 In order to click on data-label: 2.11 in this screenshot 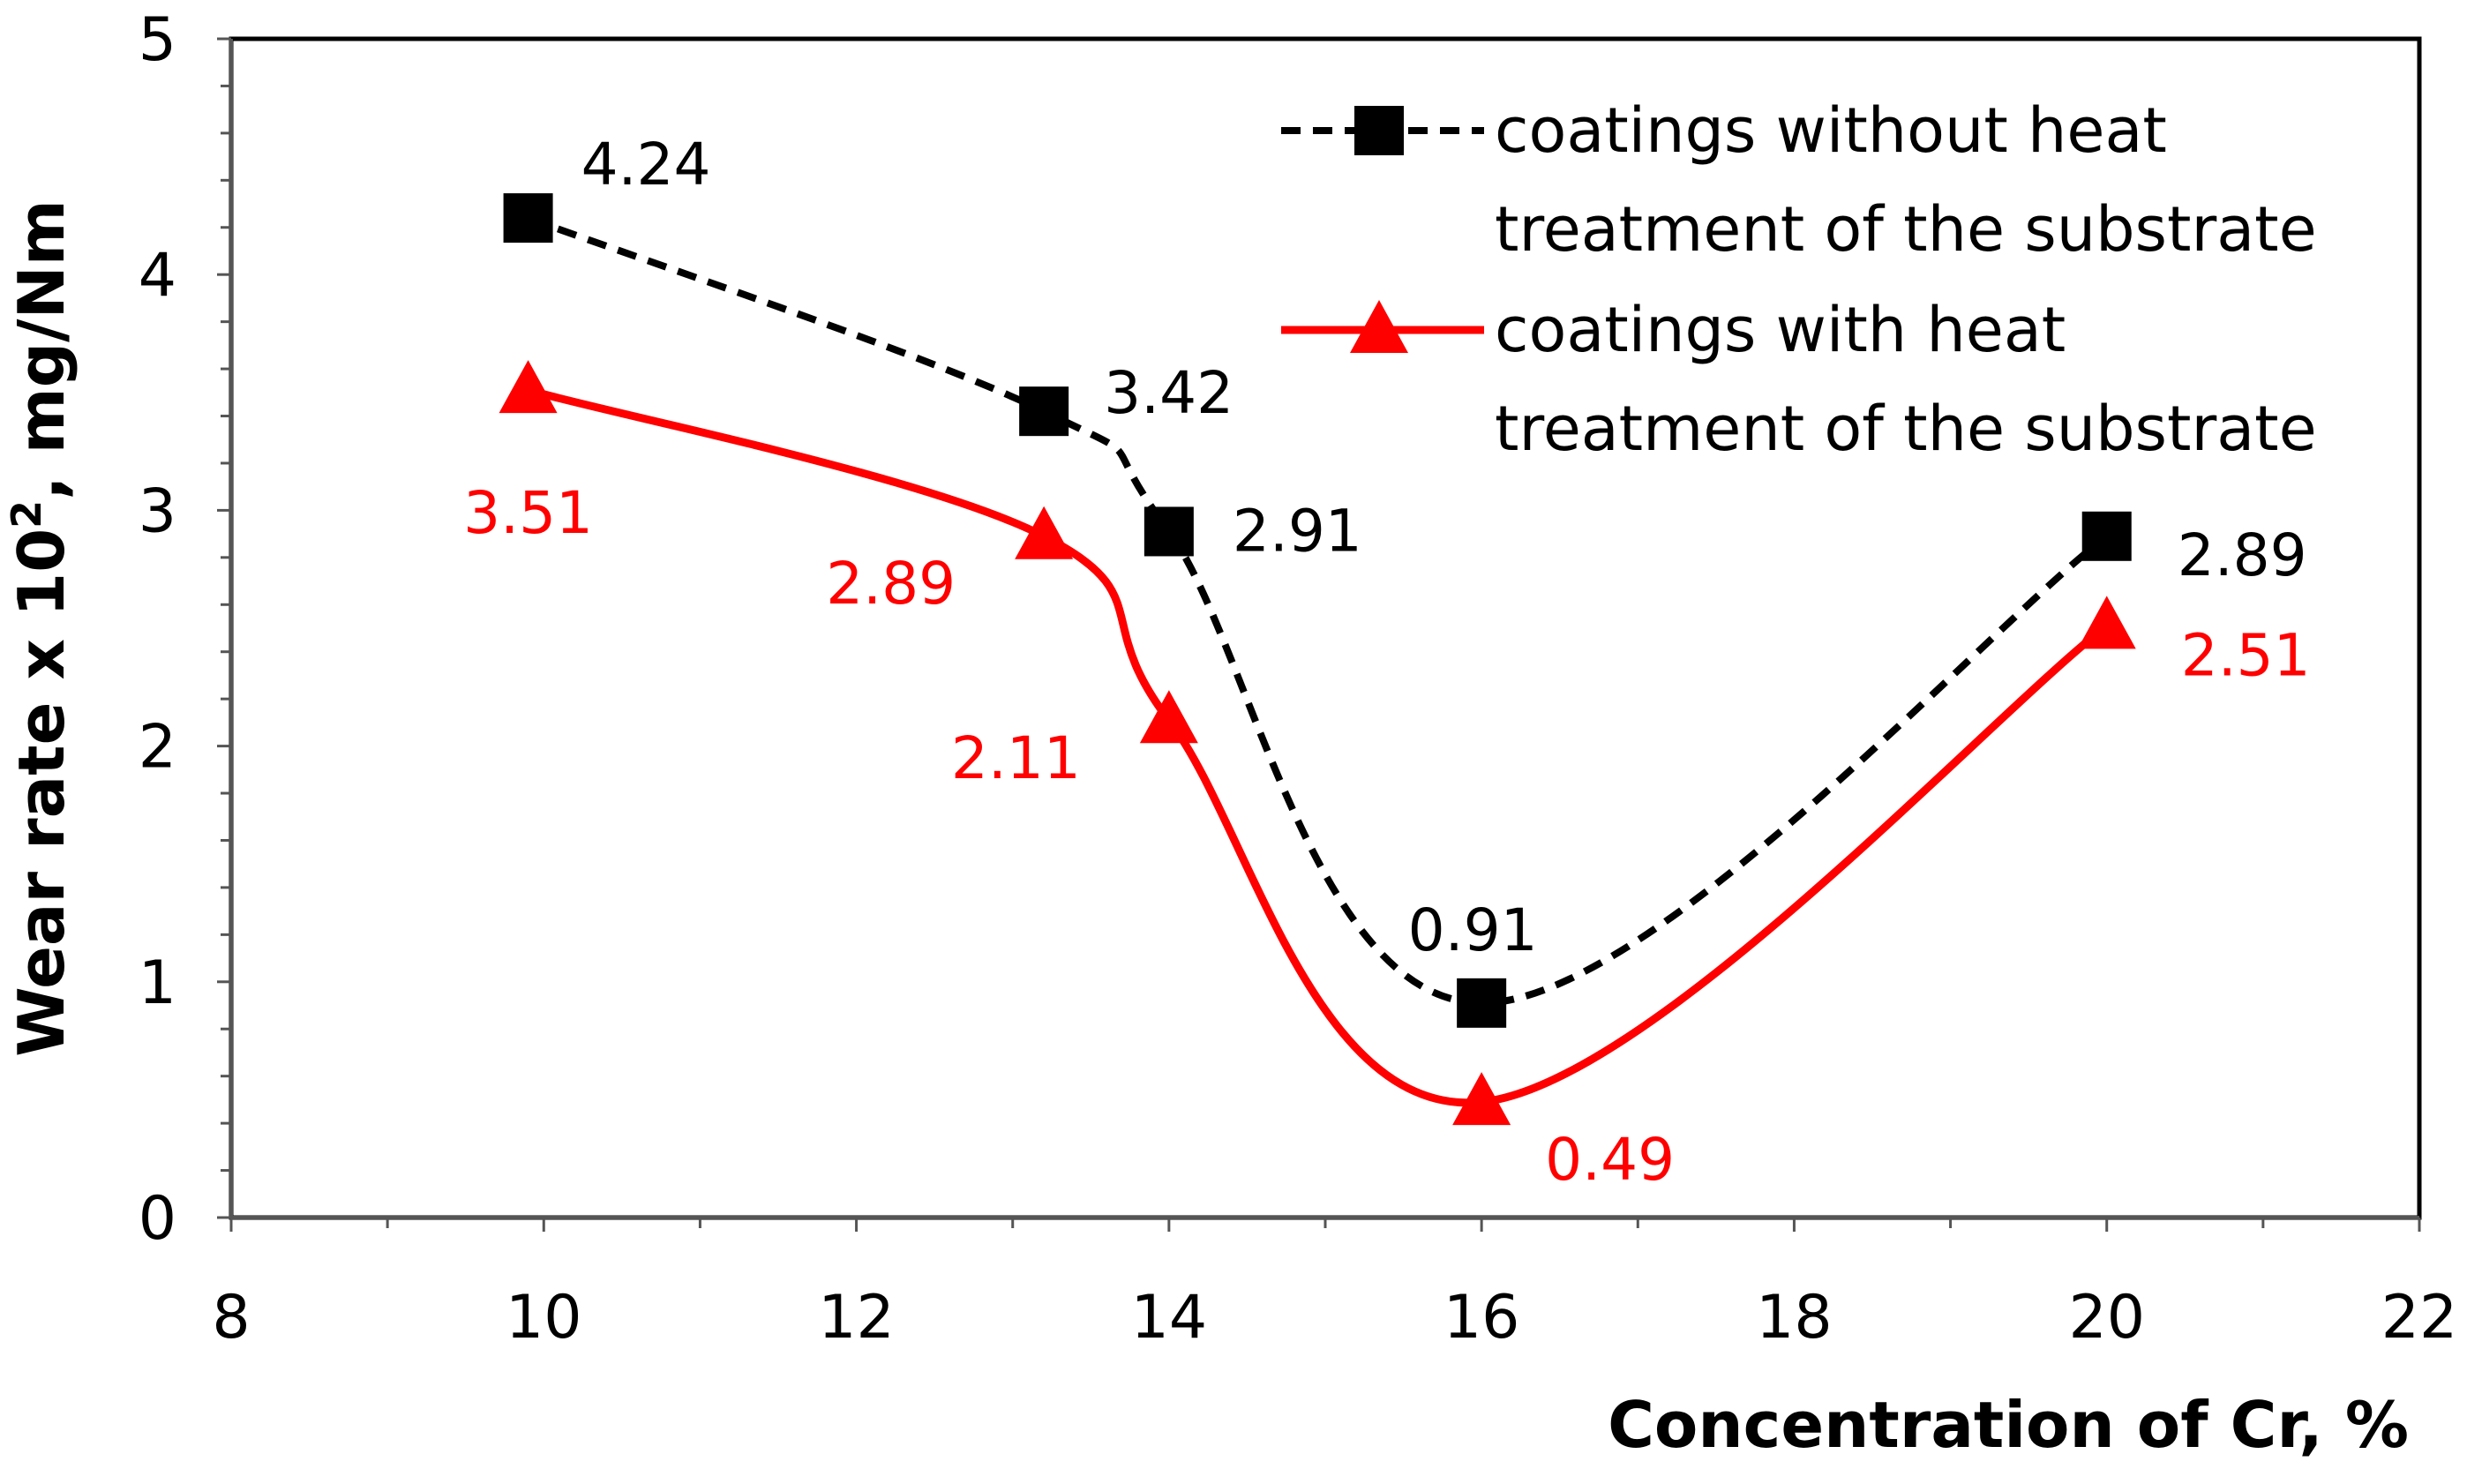, I will do `click(1016, 758)`.